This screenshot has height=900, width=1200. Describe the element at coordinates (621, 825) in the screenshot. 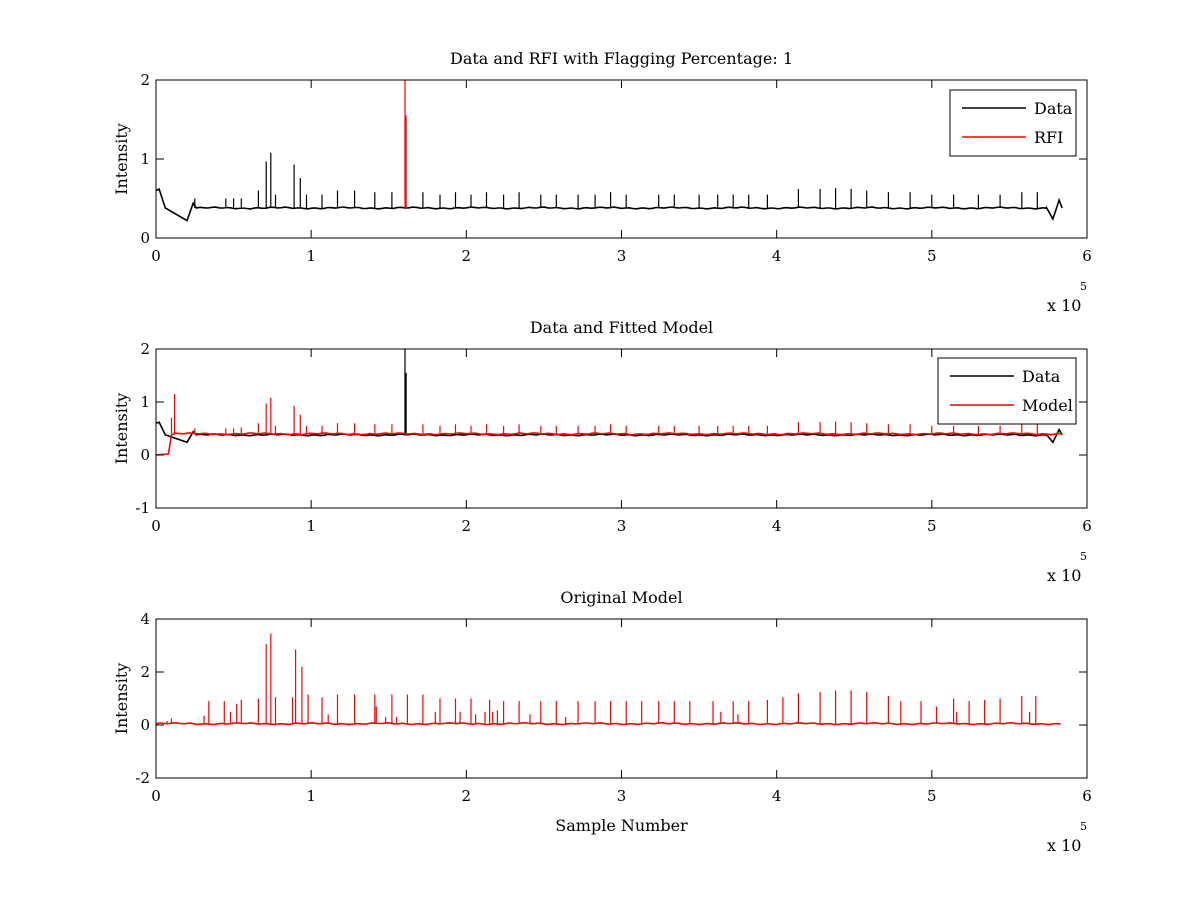

I see `x-axis-label: Sample Number` at that location.